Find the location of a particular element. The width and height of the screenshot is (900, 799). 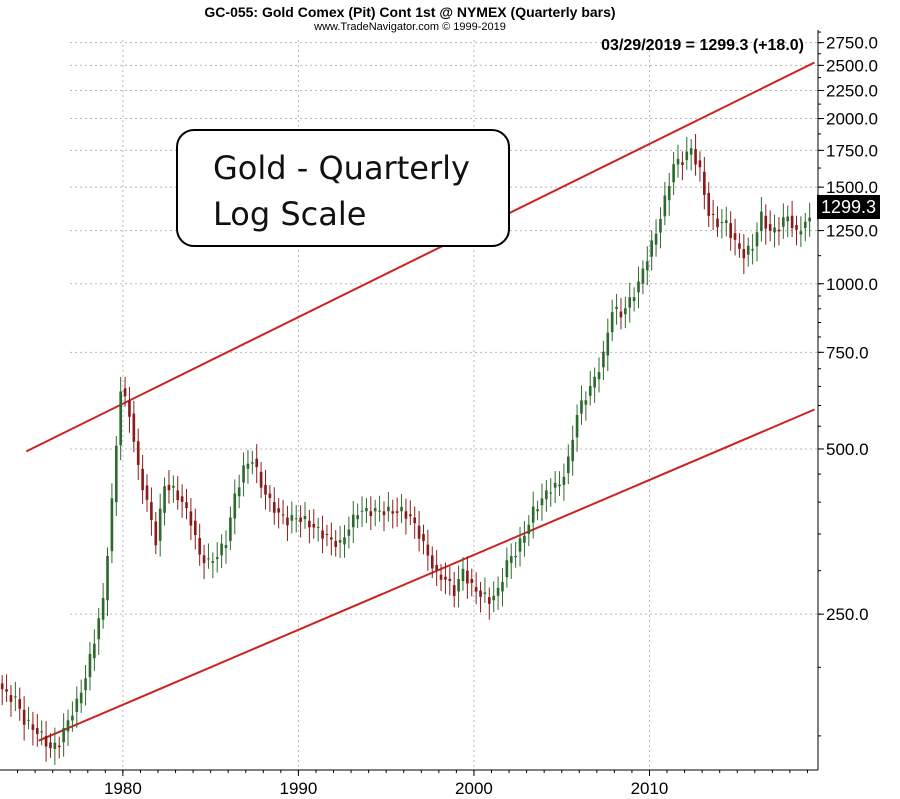

y-tick-label: 2750.0 is located at coordinates (852, 43).